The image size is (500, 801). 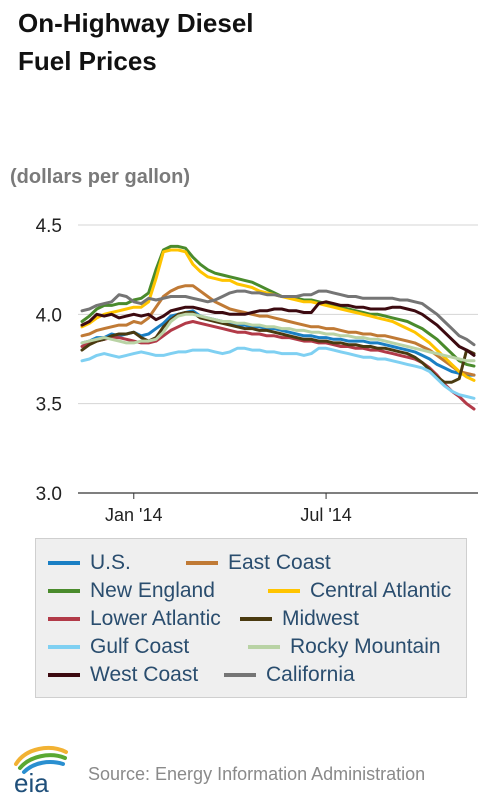 I want to click on y-tick-label: 4.5, so click(x=49, y=226).